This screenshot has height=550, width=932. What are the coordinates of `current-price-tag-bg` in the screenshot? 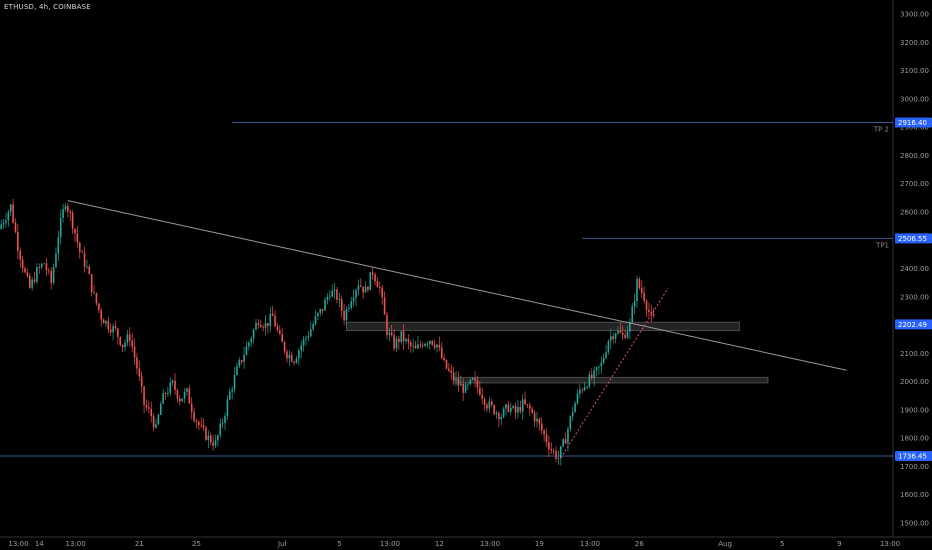 It's located at (913, 324).